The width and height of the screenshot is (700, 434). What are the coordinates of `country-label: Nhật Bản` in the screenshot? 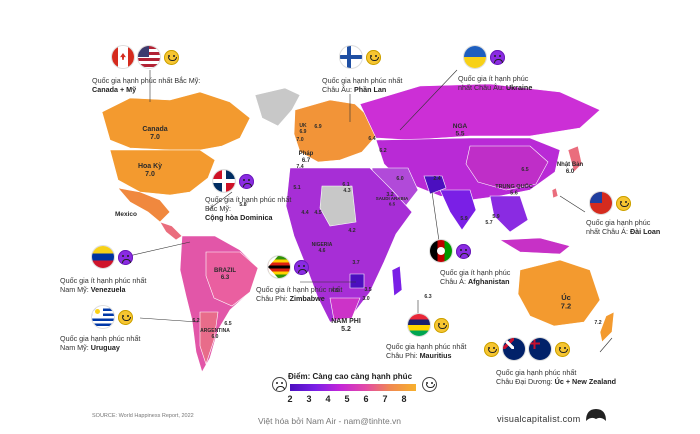 It's located at (570, 165).